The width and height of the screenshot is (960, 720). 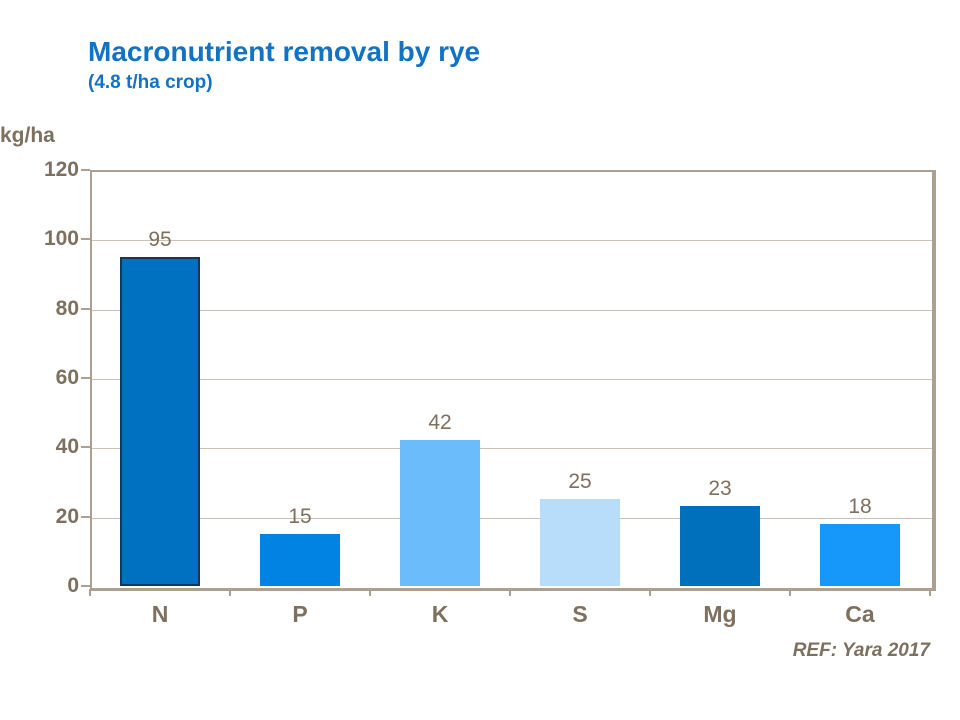 What do you see at coordinates (860, 506) in the screenshot?
I see `value-label-Ca: 18` at bounding box center [860, 506].